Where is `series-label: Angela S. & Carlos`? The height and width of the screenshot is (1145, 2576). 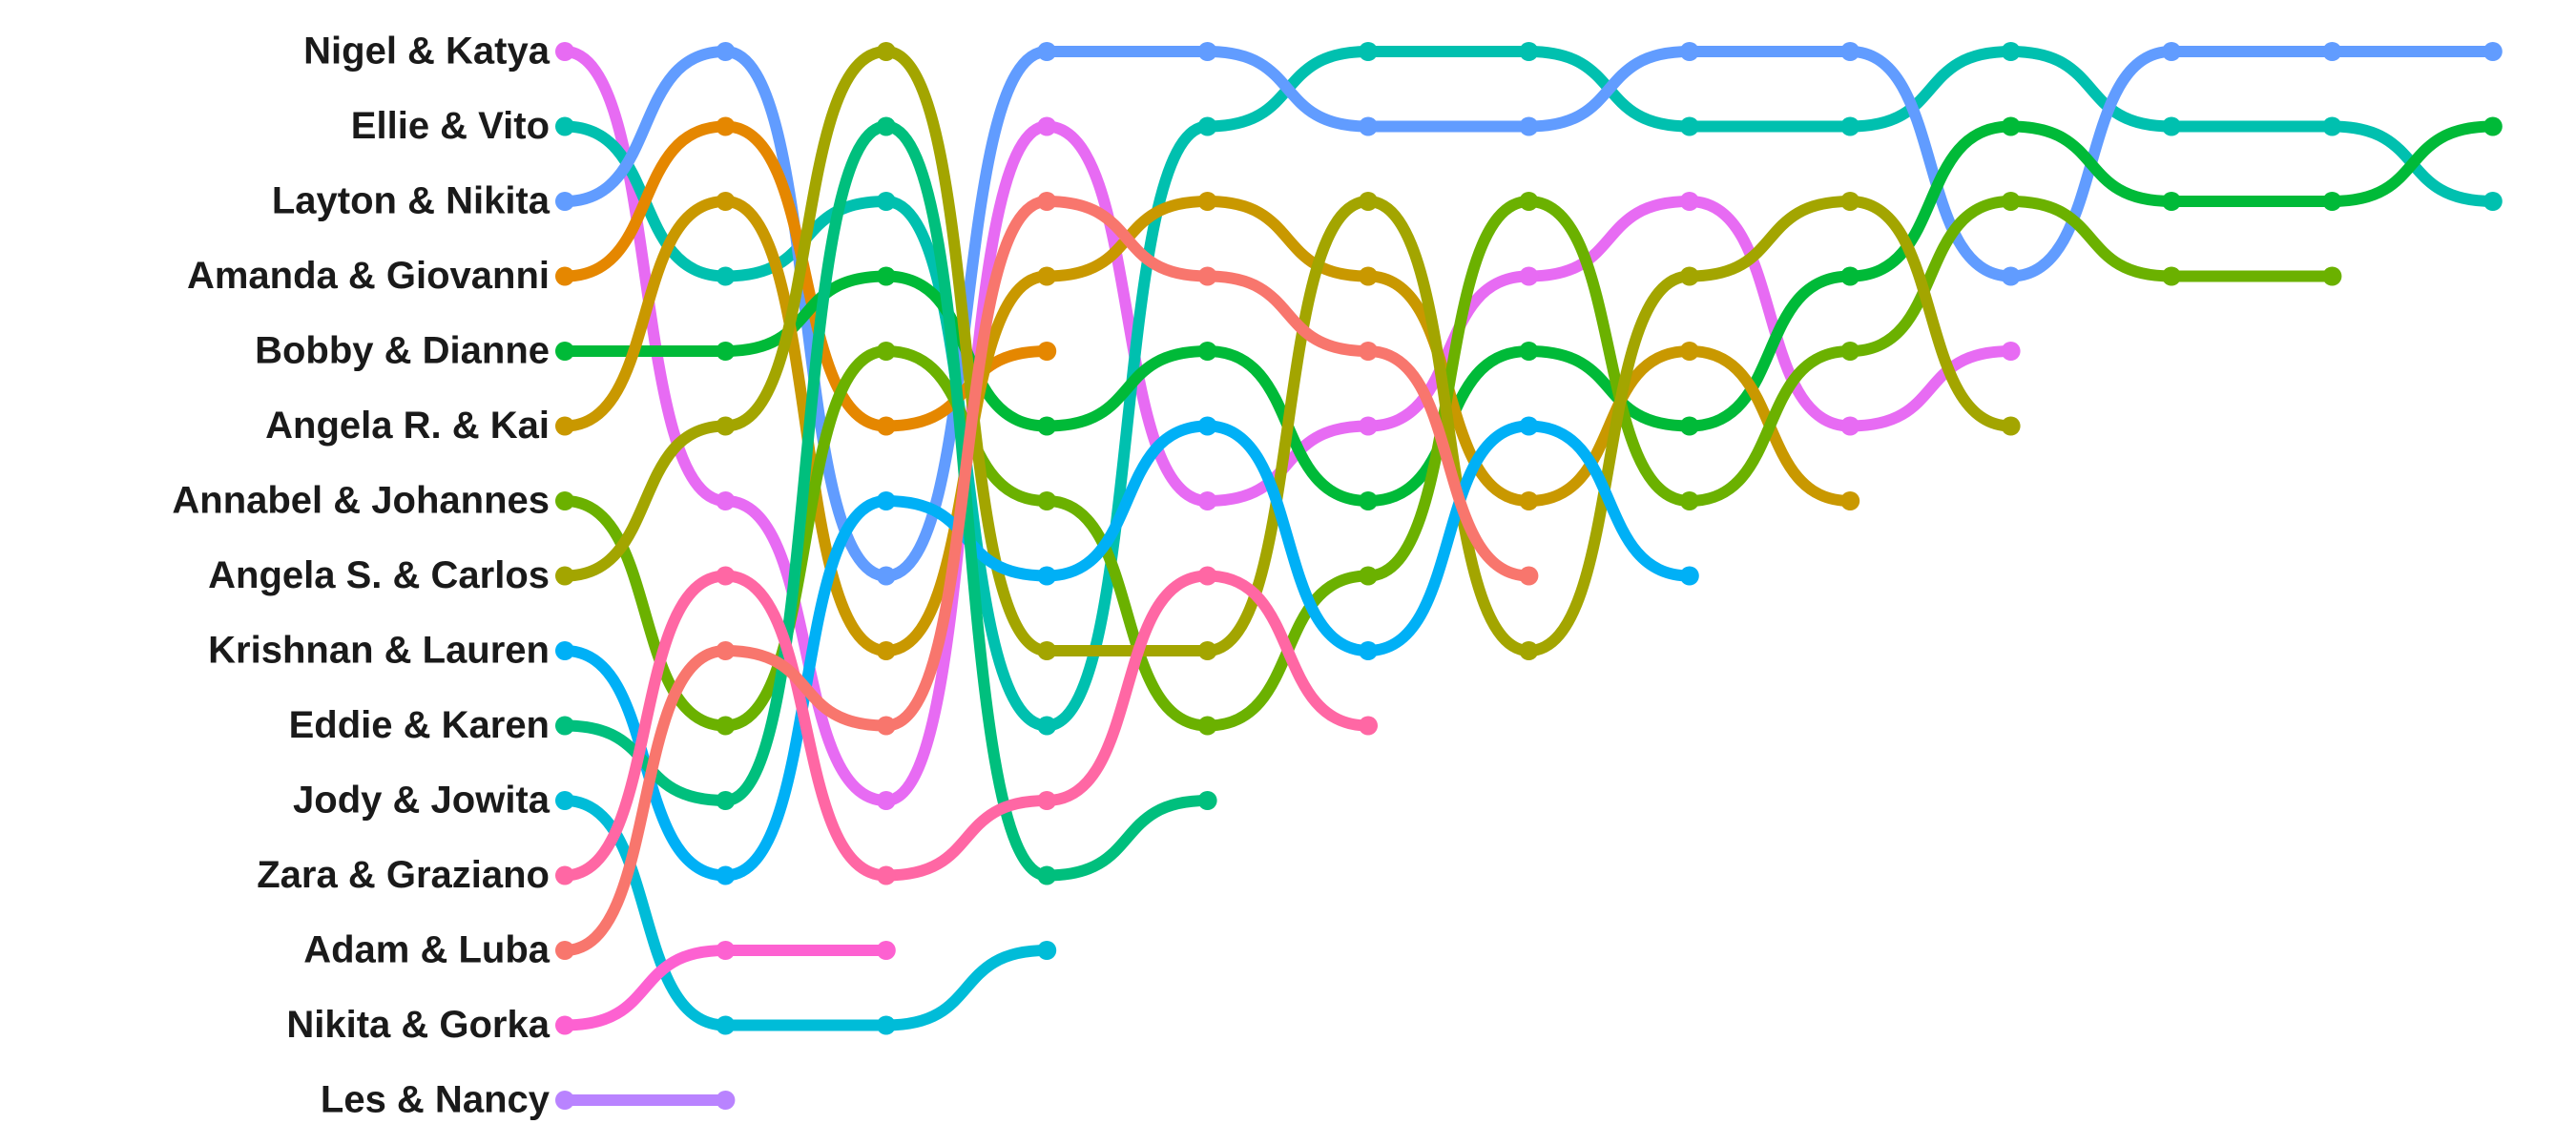
series-label: Angela S. & Carlos is located at coordinates (379, 575).